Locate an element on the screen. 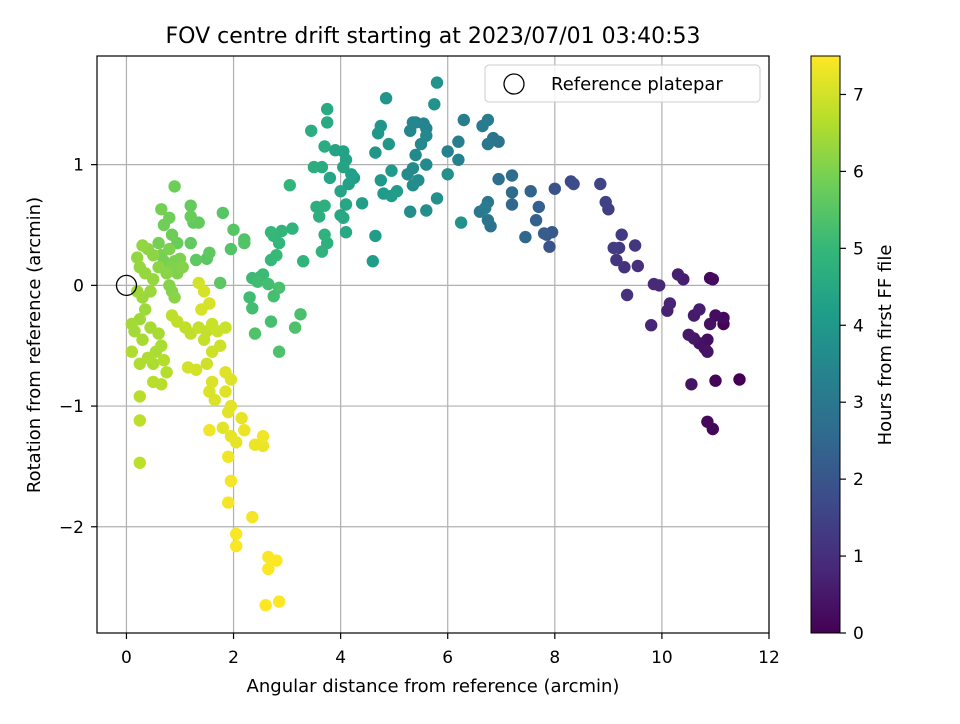 This screenshot has width=960, height=724. x-tick-label: 0 is located at coordinates (126, 658).